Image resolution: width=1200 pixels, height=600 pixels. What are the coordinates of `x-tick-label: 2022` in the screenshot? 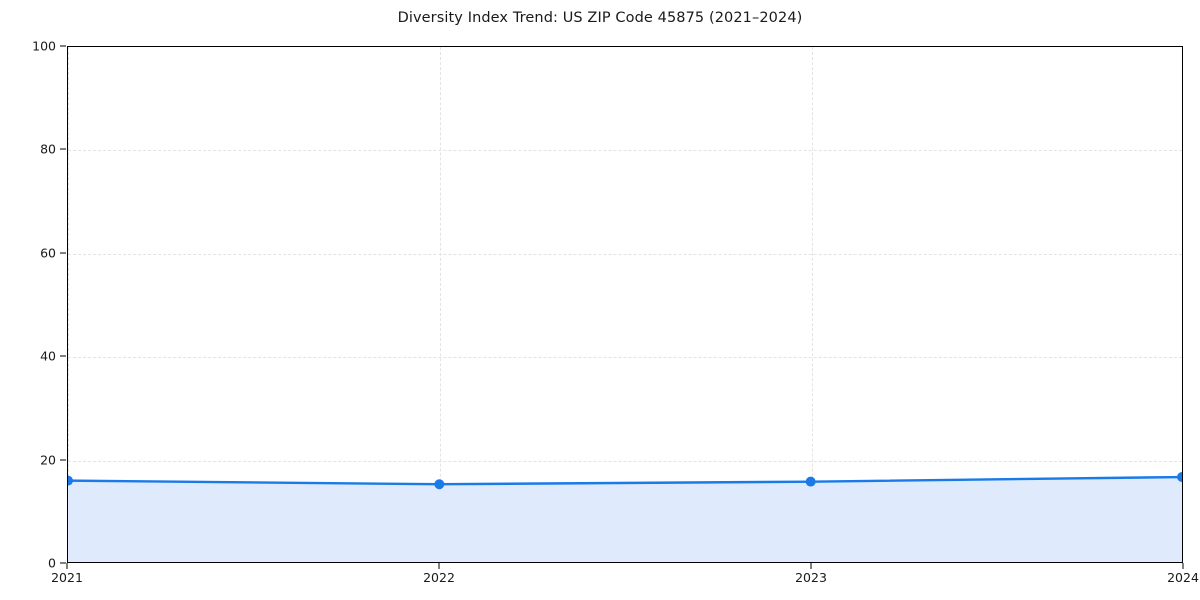 It's located at (439, 577).